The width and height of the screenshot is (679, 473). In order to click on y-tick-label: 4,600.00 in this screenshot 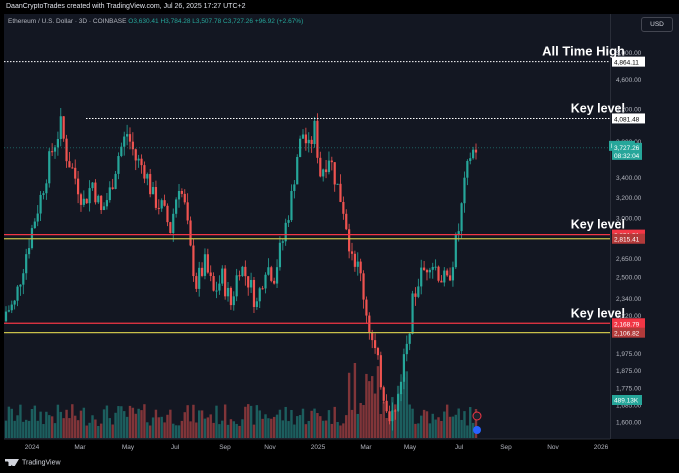, I will do `click(629, 80)`.